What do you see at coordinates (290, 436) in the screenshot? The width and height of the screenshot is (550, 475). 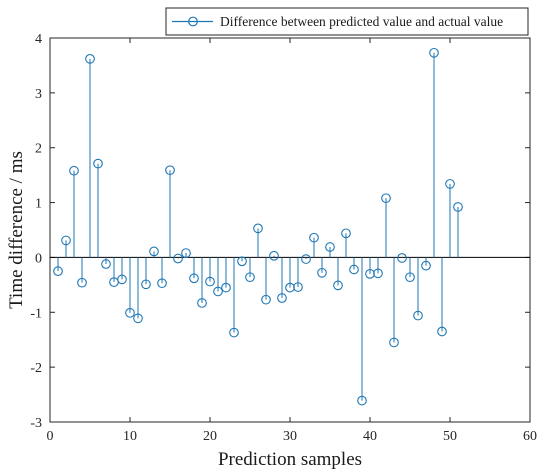 I see `x-tick-label: 30` at bounding box center [290, 436].